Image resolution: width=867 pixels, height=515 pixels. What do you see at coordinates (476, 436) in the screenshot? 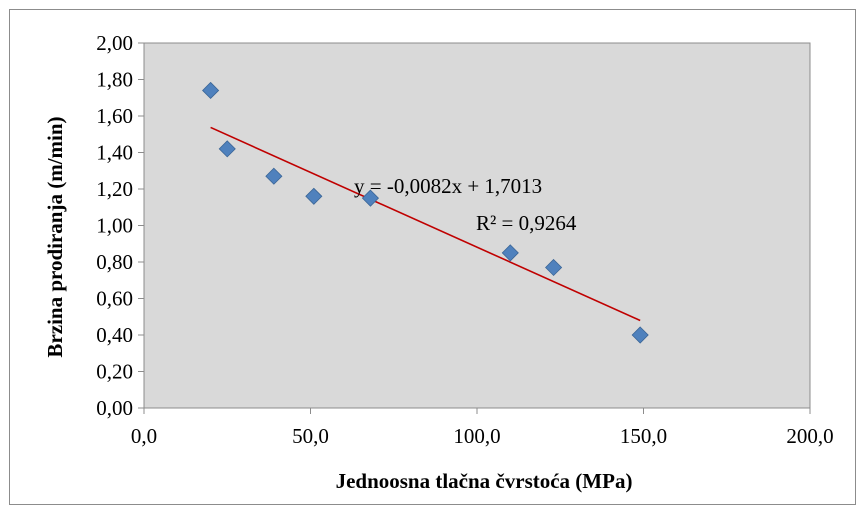
I see `x-tick-label: 100,0` at bounding box center [476, 436].